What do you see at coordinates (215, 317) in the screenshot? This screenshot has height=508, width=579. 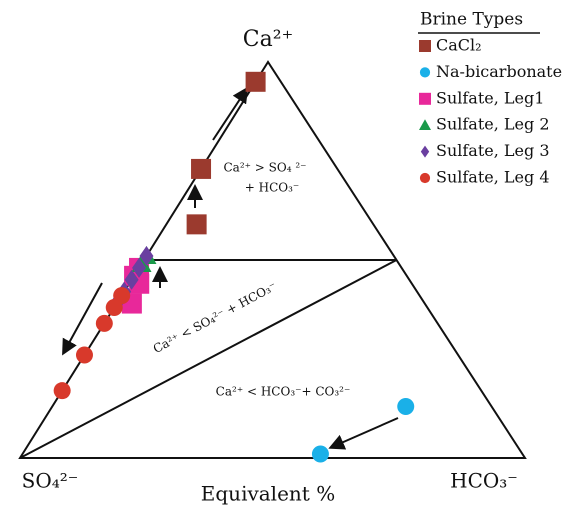 I see `region-label: Ca²⁺ < SO₄²⁻ + HCO₃⁻` at bounding box center [215, 317].